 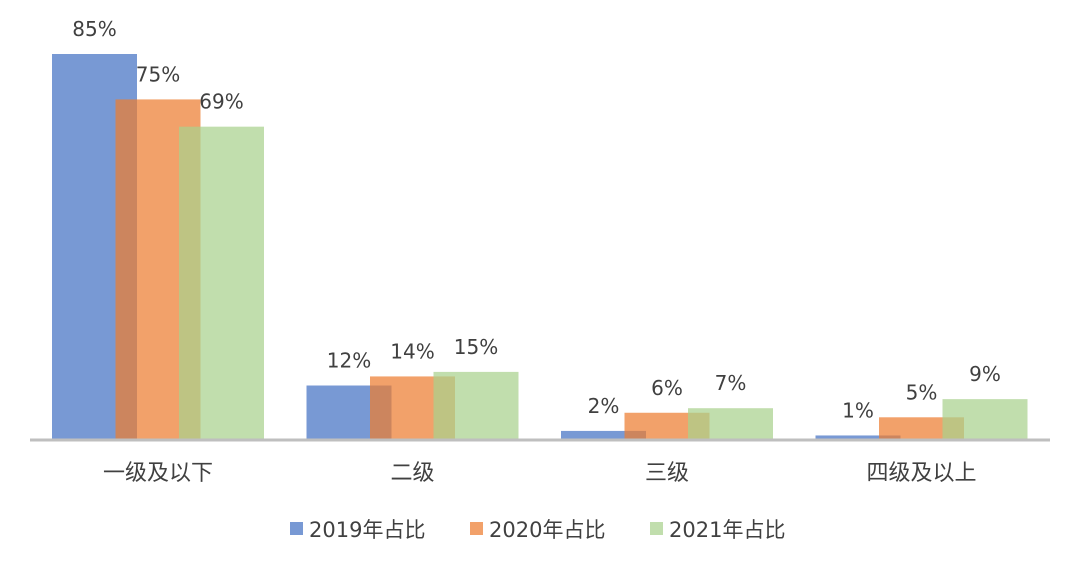 I want to click on data-label: 12%, so click(x=349, y=361).